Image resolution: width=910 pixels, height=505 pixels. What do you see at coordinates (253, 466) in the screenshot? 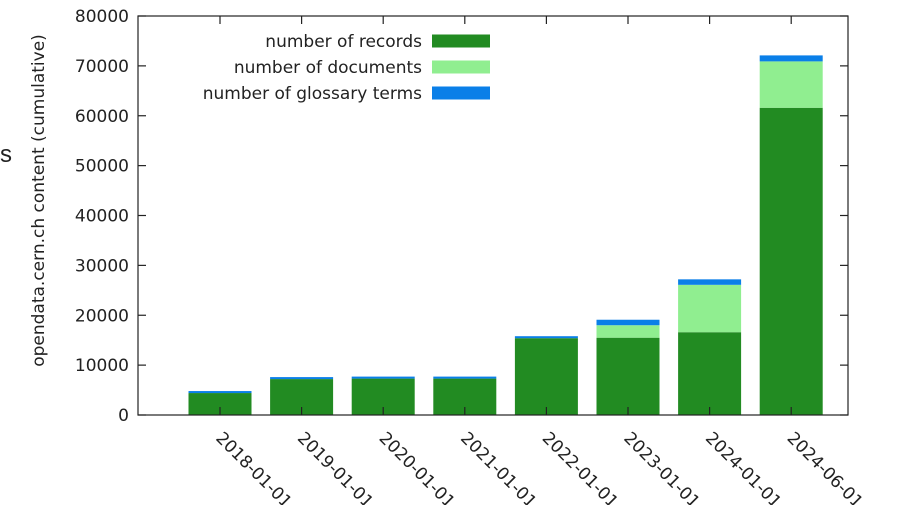
I see `x-tick-label: 2018-01-01` at bounding box center [253, 466].